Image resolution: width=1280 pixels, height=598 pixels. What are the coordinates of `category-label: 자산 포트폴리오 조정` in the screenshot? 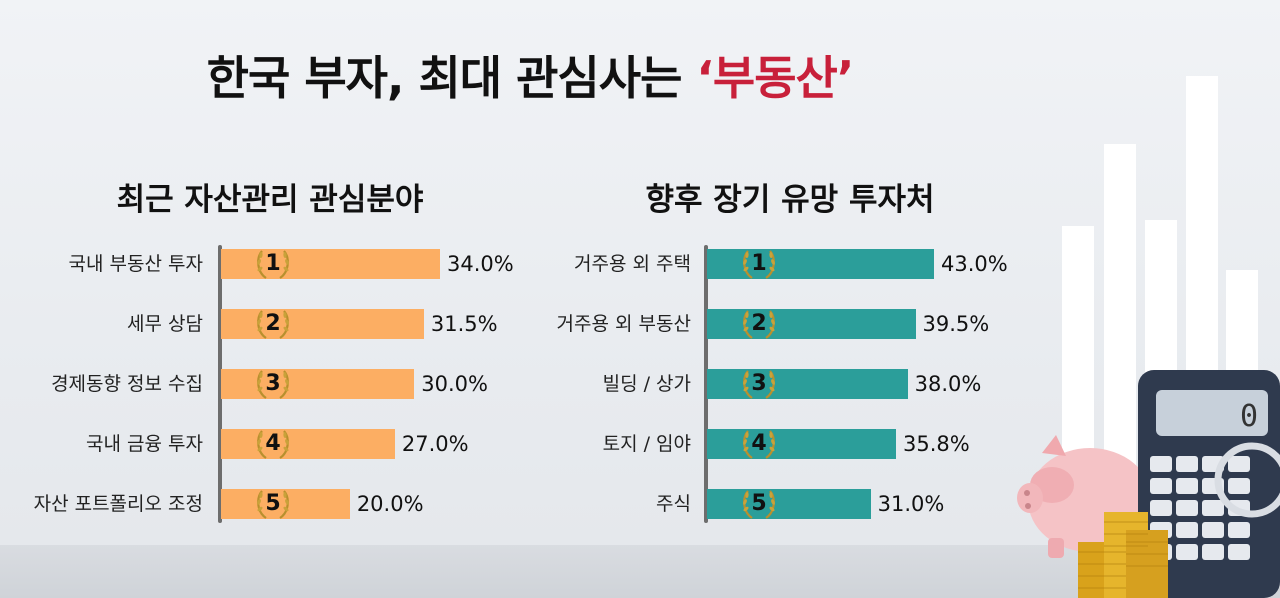 It's located at (118, 504).